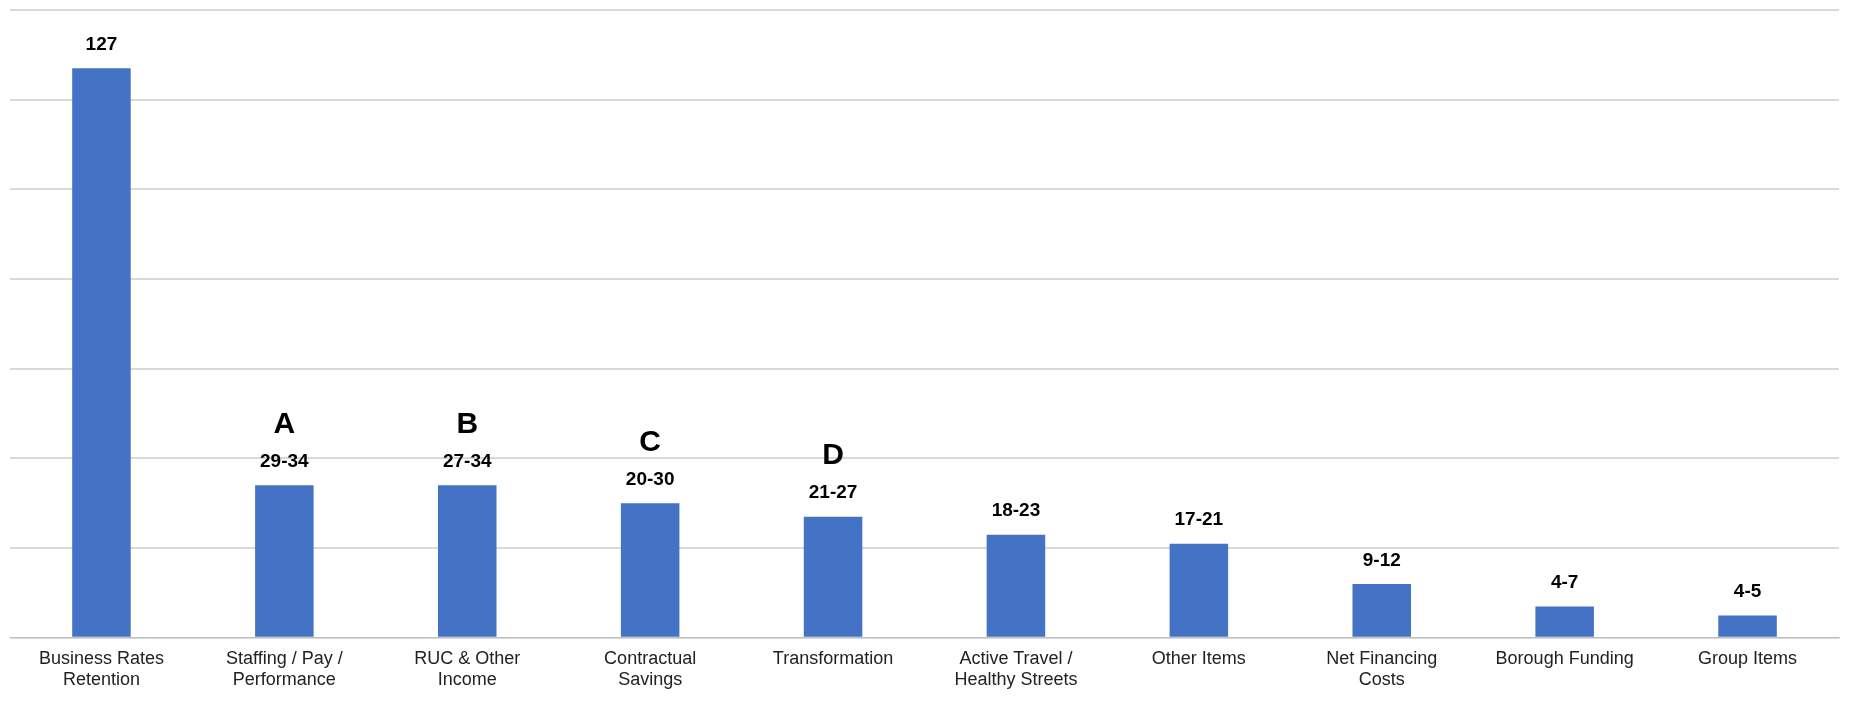 Image resolution: width=1859 pixels, height=701 pixels. What do you see at coordinates (833, 492) in the screenshot?
I see `data-label: 21-27` at bounding box center [833, 492].